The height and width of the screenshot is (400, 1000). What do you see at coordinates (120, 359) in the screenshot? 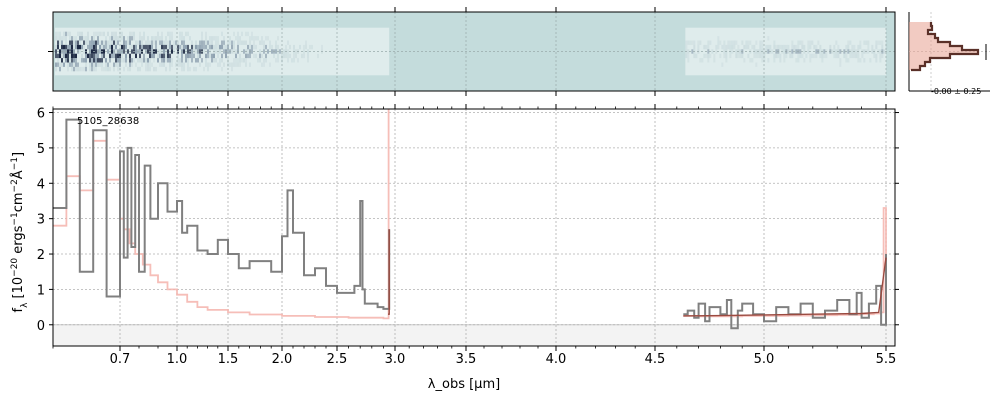
I see `x-tick-label: 0.7` at bounding box center [120, 359].